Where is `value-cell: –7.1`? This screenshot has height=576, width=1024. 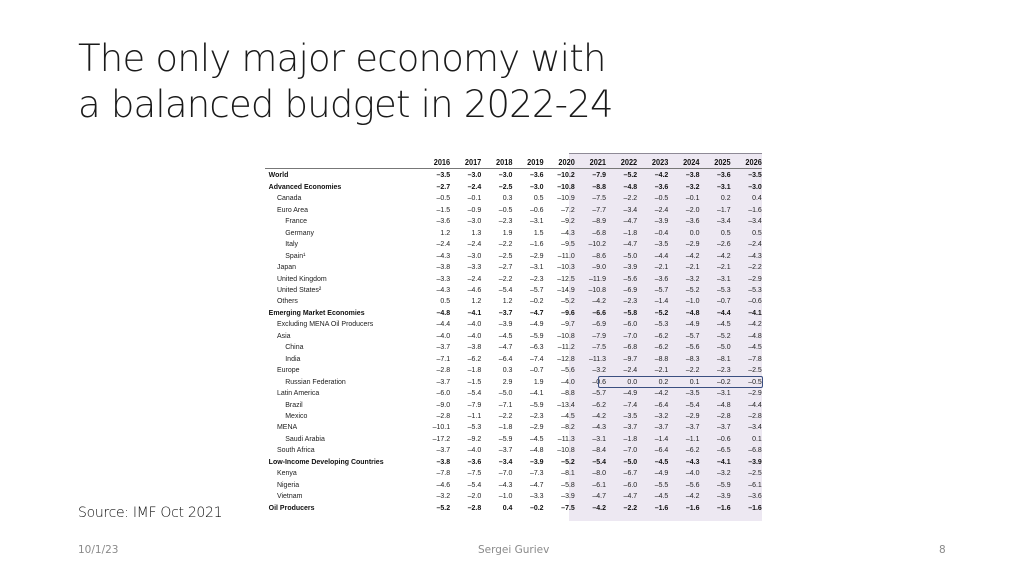 value-cell: –7.1 is located at coordinates (505, 404).